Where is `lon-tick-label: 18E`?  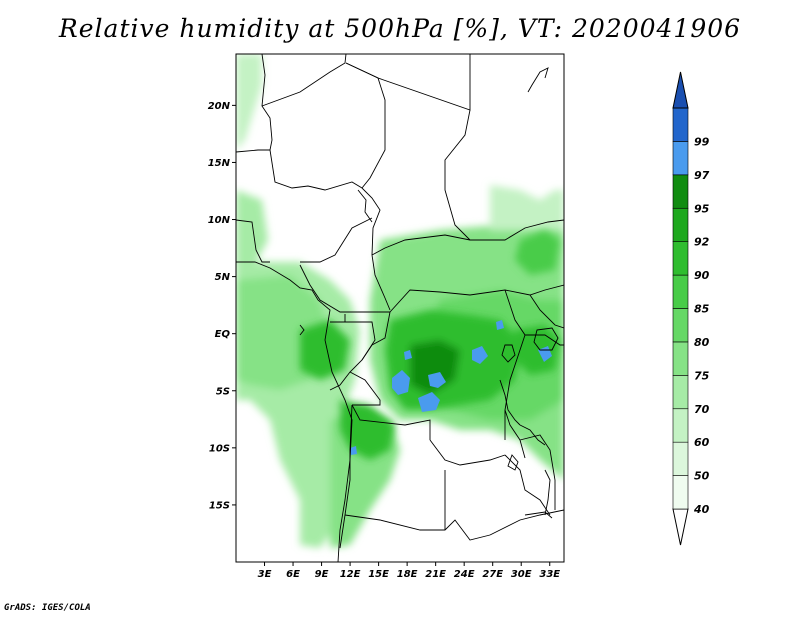
lon-tick-label: 18E is located at coordinates (407, 574).